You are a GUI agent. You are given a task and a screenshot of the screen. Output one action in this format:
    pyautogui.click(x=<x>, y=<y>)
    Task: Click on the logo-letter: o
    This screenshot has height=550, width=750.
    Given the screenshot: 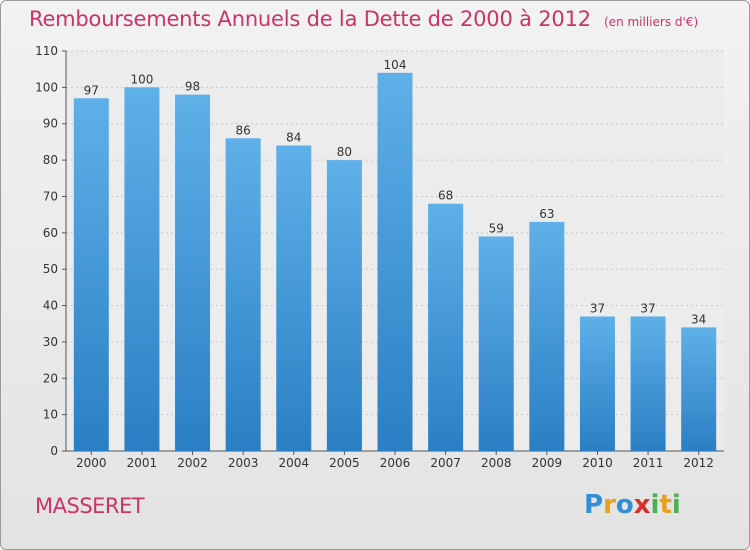 What is the action you would take?
    pyautogui.click(x=624, y=505)
    